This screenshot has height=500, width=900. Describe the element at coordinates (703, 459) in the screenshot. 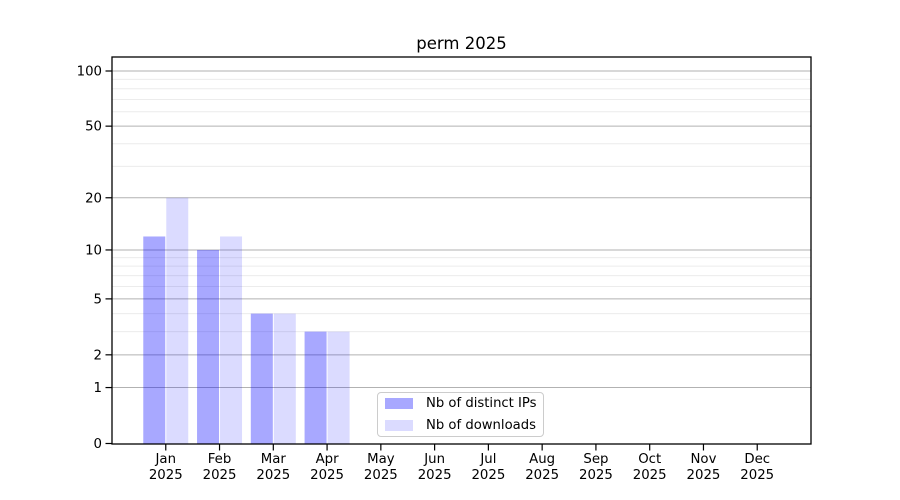

I see `x-tick-month: Nov` at that location.